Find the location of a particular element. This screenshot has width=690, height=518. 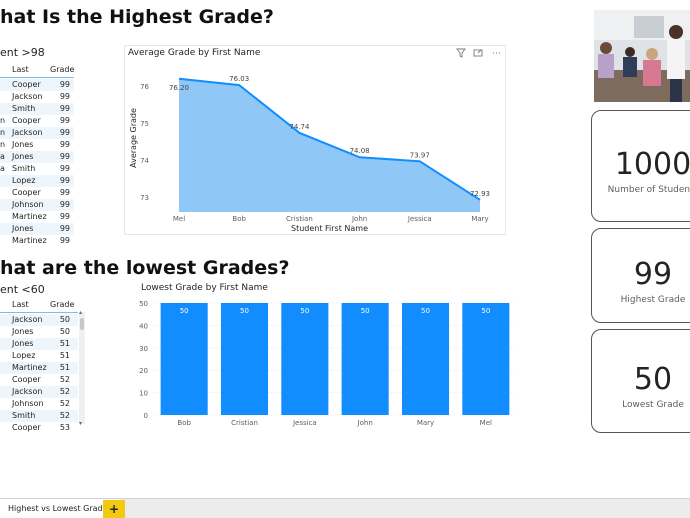

table-row: Martinez 51 is located at coordinates (39, 368).